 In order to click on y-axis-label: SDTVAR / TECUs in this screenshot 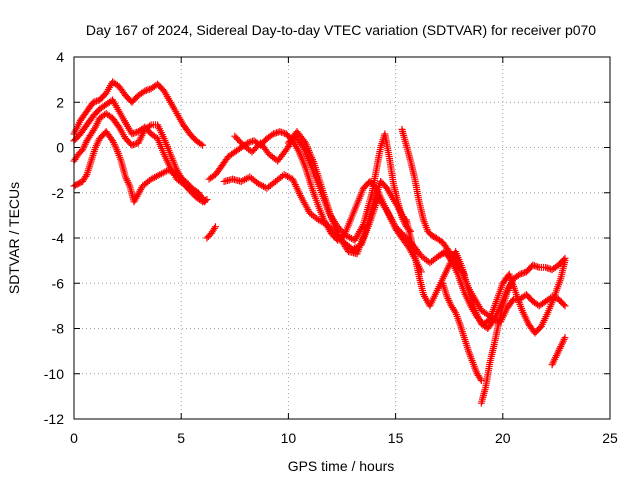, I will do `click(14, 238)`.